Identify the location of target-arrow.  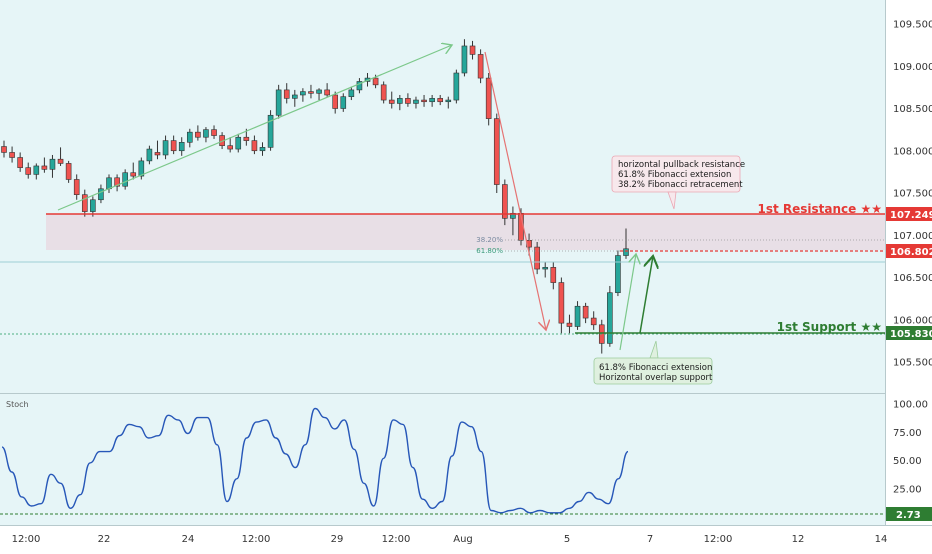
(646, 295).